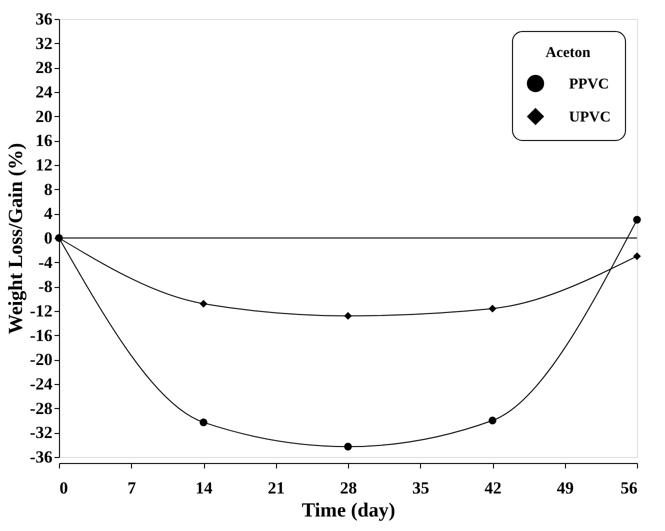  What do you see at coordinates (590, 118) in the screenshot?
I see `legend-label: UPVC` at bounding box center [590, 118].